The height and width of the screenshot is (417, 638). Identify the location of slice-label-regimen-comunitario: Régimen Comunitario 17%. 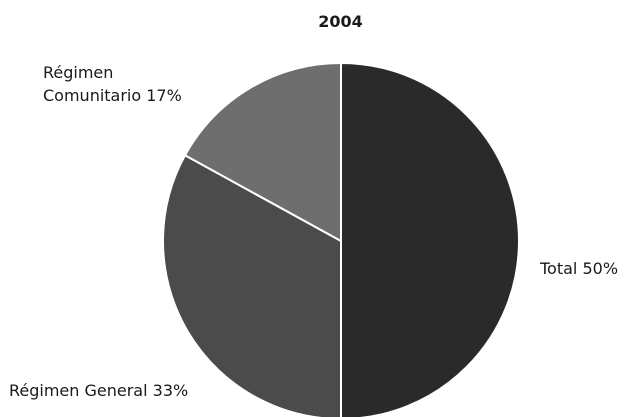
(112, 84).